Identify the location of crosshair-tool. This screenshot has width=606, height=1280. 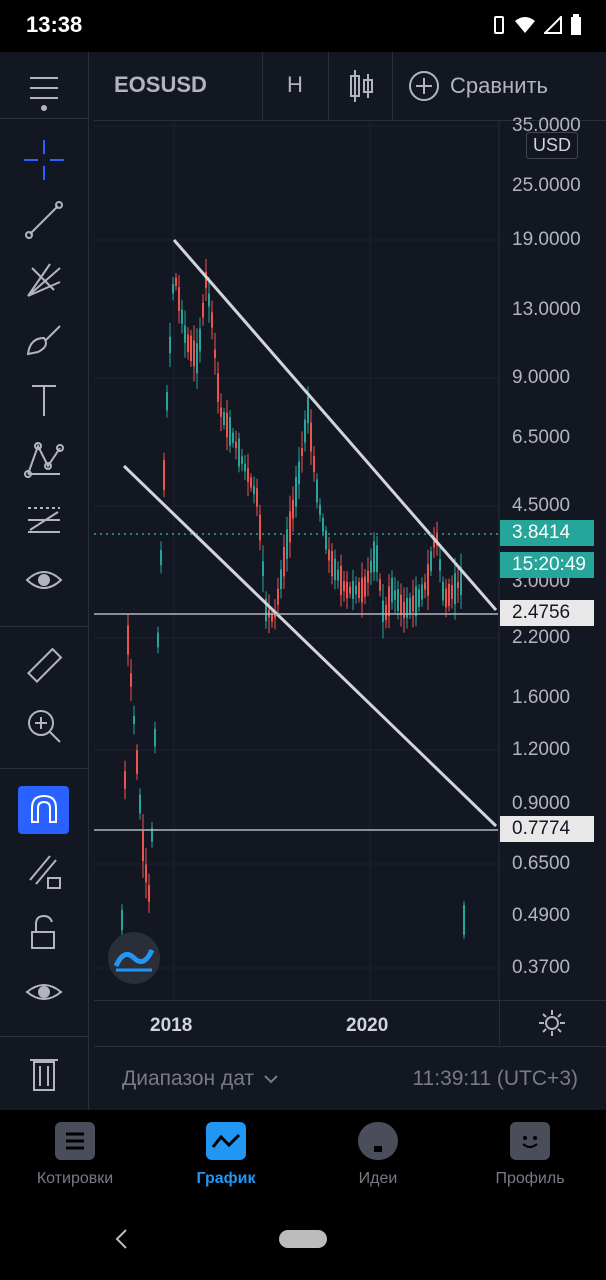
(44, 160).